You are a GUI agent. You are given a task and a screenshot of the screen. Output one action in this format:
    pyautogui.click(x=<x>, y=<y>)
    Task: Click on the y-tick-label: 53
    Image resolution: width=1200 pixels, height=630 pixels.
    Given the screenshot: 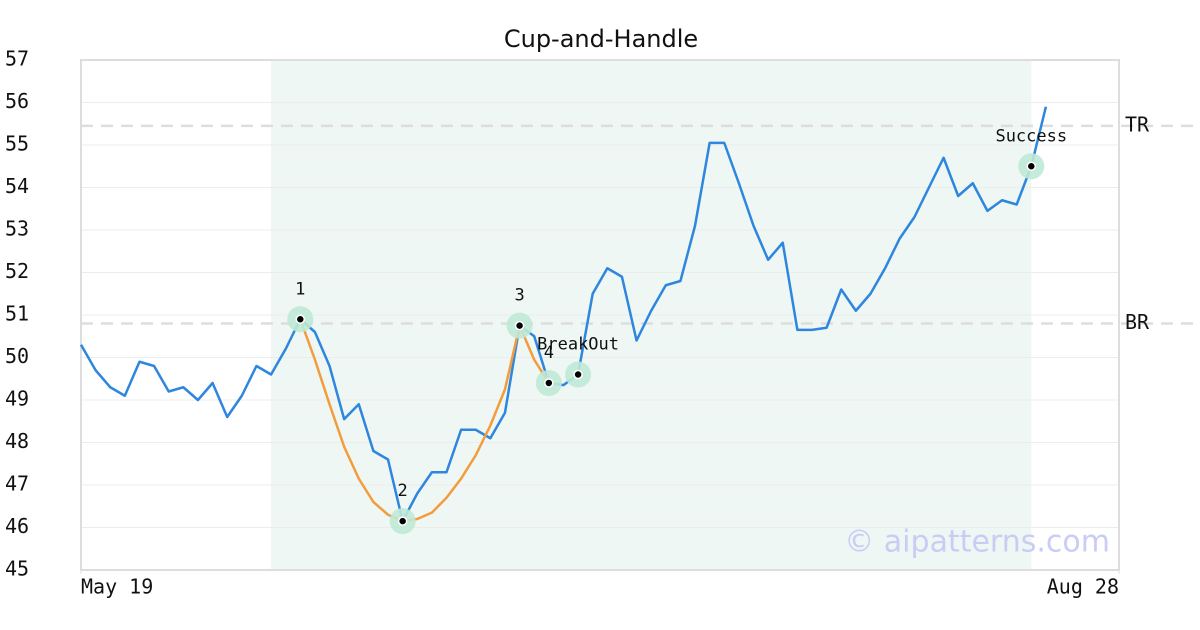 What is the action you would take?
    pyautogui.click(x=17, y=229)
    